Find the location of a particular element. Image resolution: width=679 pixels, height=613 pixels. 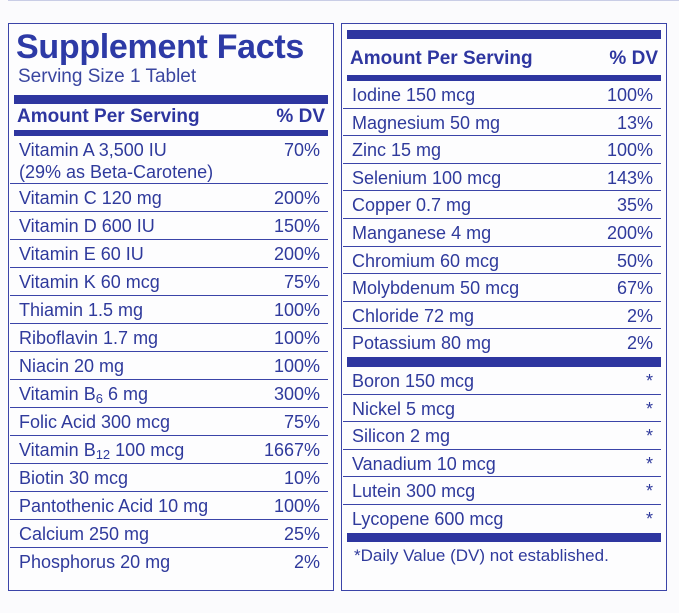

nutrient-row: Vitamin B12 100 mcg 1667% is located at coordinates (169, 450).